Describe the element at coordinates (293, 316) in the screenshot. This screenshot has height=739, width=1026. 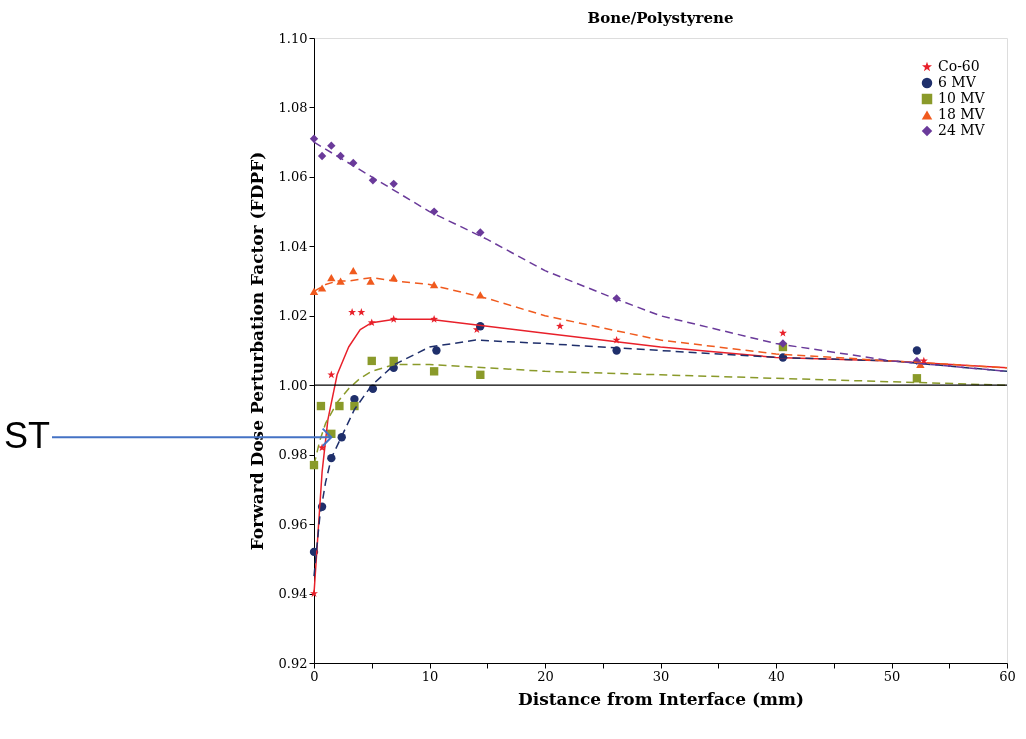
I see `y-tick-label: 1.02` at that location.